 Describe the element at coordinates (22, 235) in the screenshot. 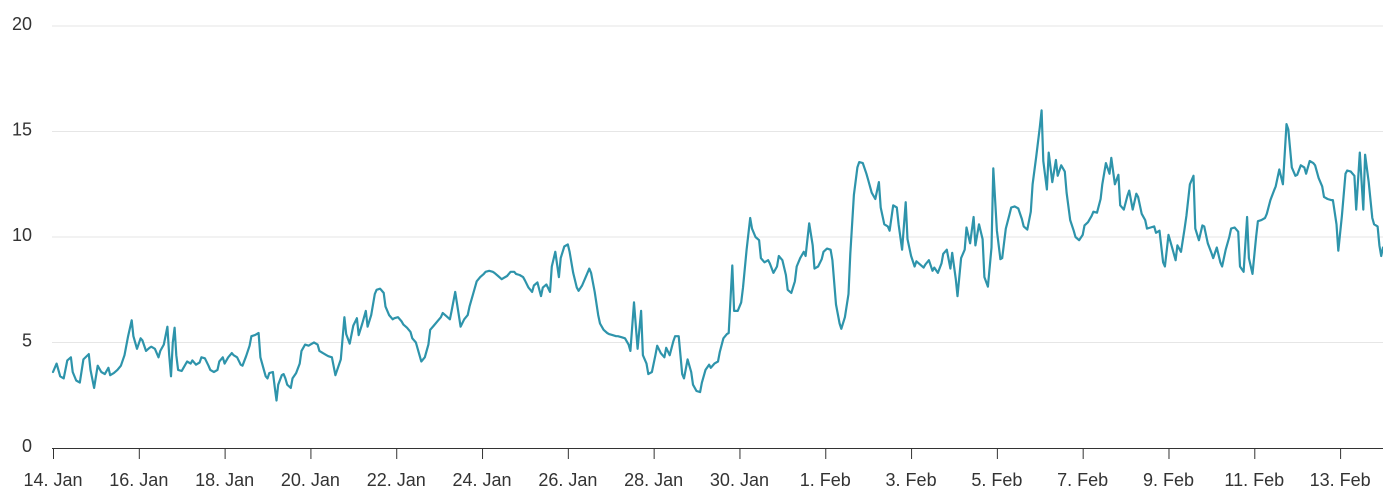

I see `y-axis-label: 10` at that location.